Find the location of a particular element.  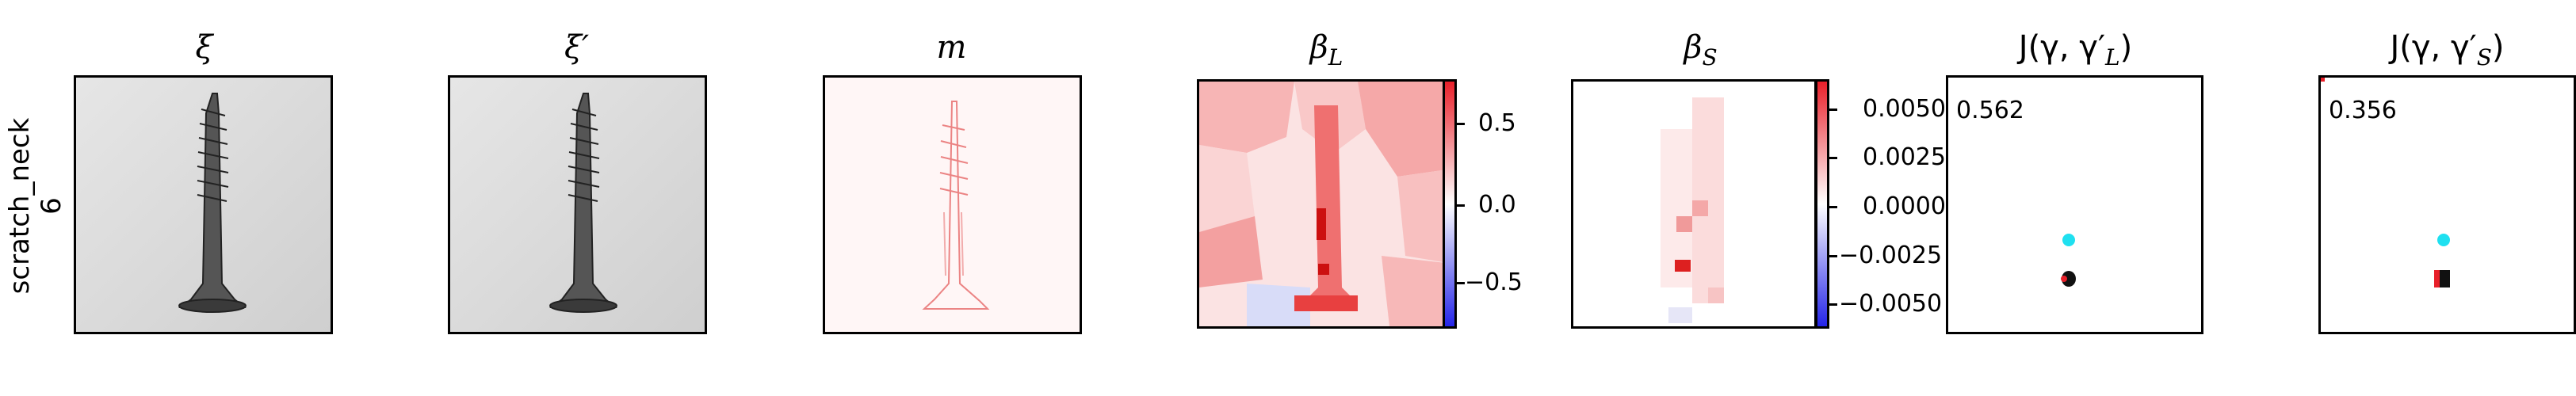

title-beta-L: βL is located at coordinates (1326, 49).